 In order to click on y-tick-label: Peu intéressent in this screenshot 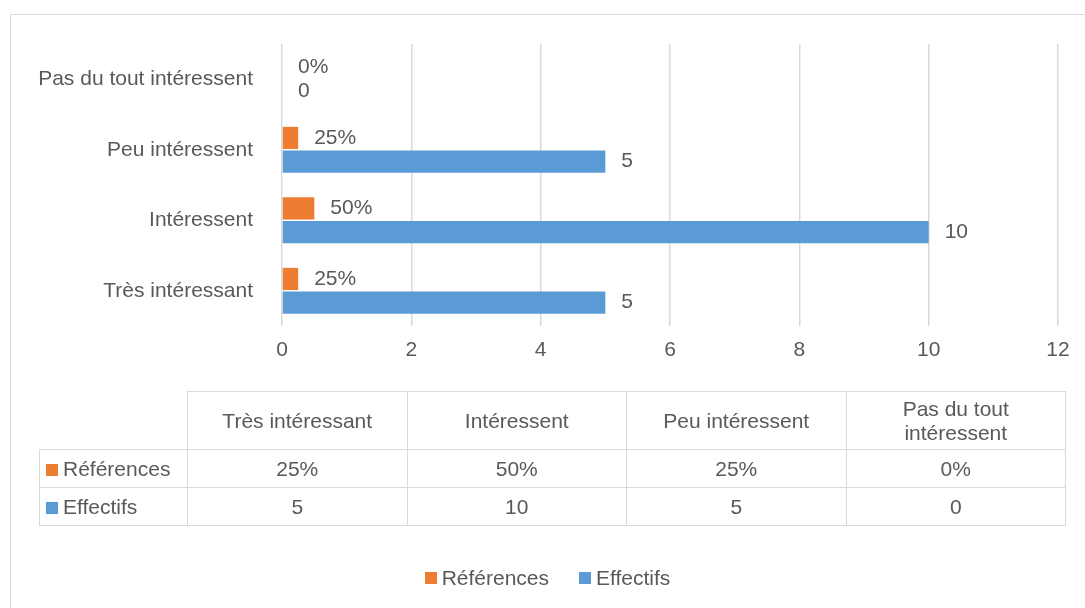, I will do `click(180, 148)`.